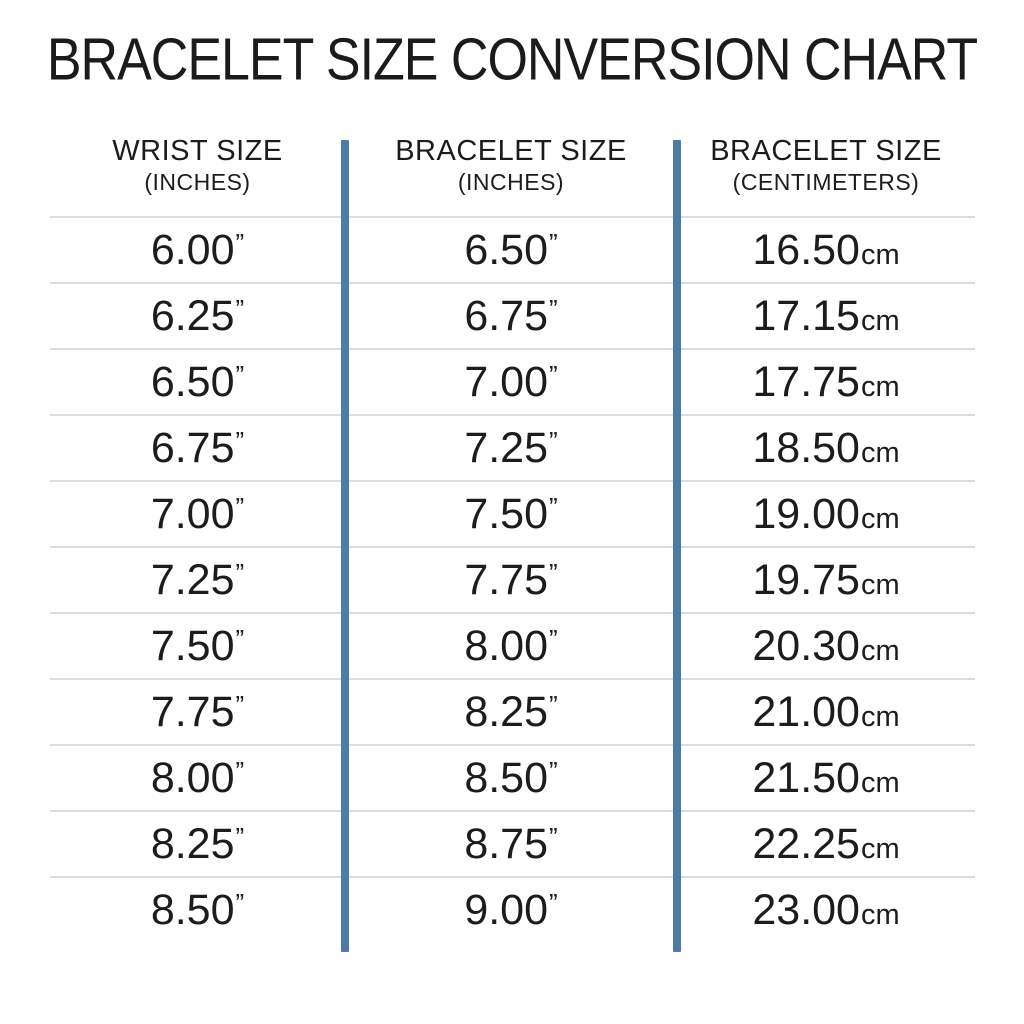 Image resolution: width=1024 pixels, height=1024 pixels. What do you see at coordinates (192, 579) in the screenshot?
I see `wrist-size-value: 7.25` at bounding box center [192, 579].